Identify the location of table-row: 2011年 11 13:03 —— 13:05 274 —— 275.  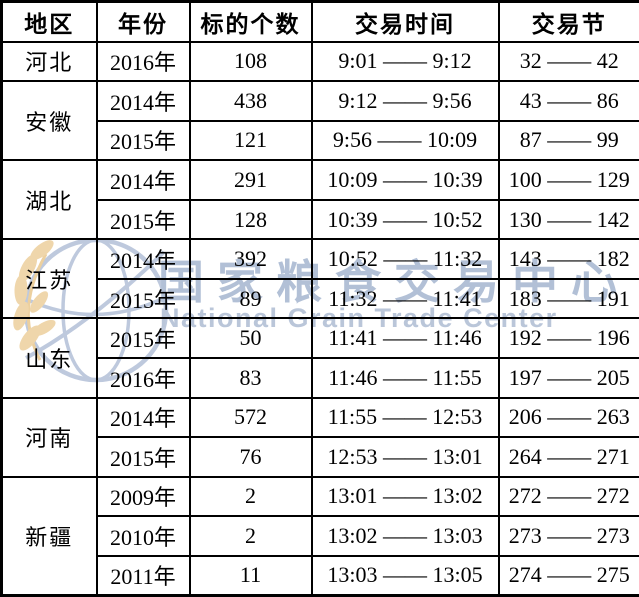
(320, 575).